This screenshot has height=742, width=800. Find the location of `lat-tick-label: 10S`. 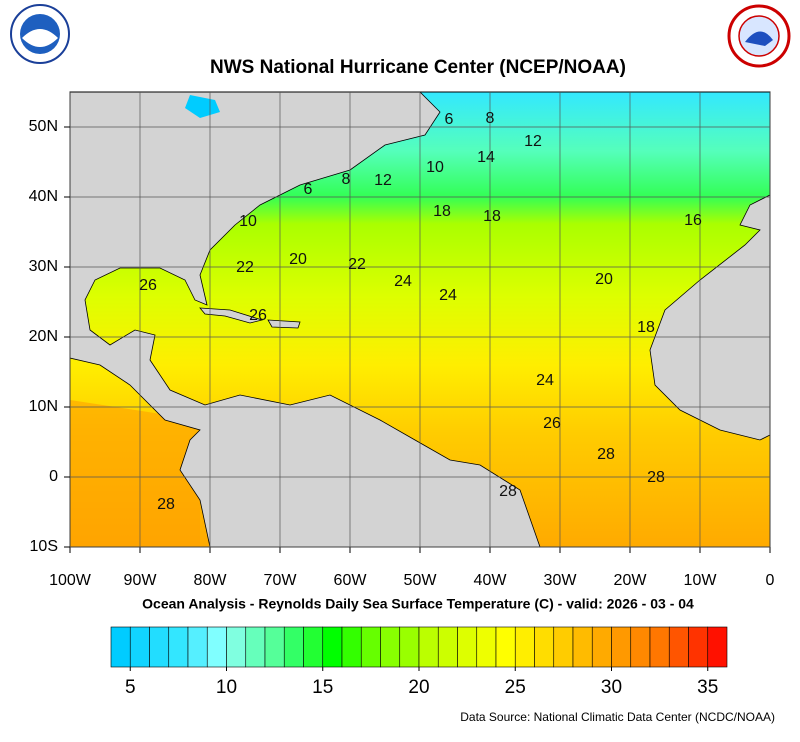

lat-tick-label: 10S is located at coordinates (44, 546).